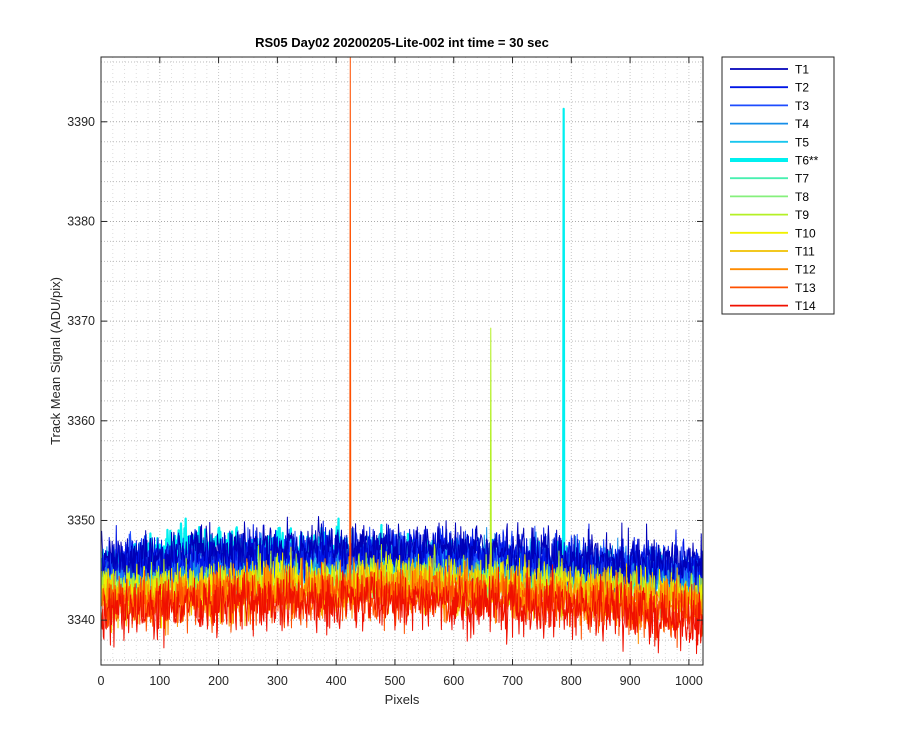  What do you see at coordinates (802, 106) in the screenshot?
I see `legend-label: T3` at bounding box center [802, 106].